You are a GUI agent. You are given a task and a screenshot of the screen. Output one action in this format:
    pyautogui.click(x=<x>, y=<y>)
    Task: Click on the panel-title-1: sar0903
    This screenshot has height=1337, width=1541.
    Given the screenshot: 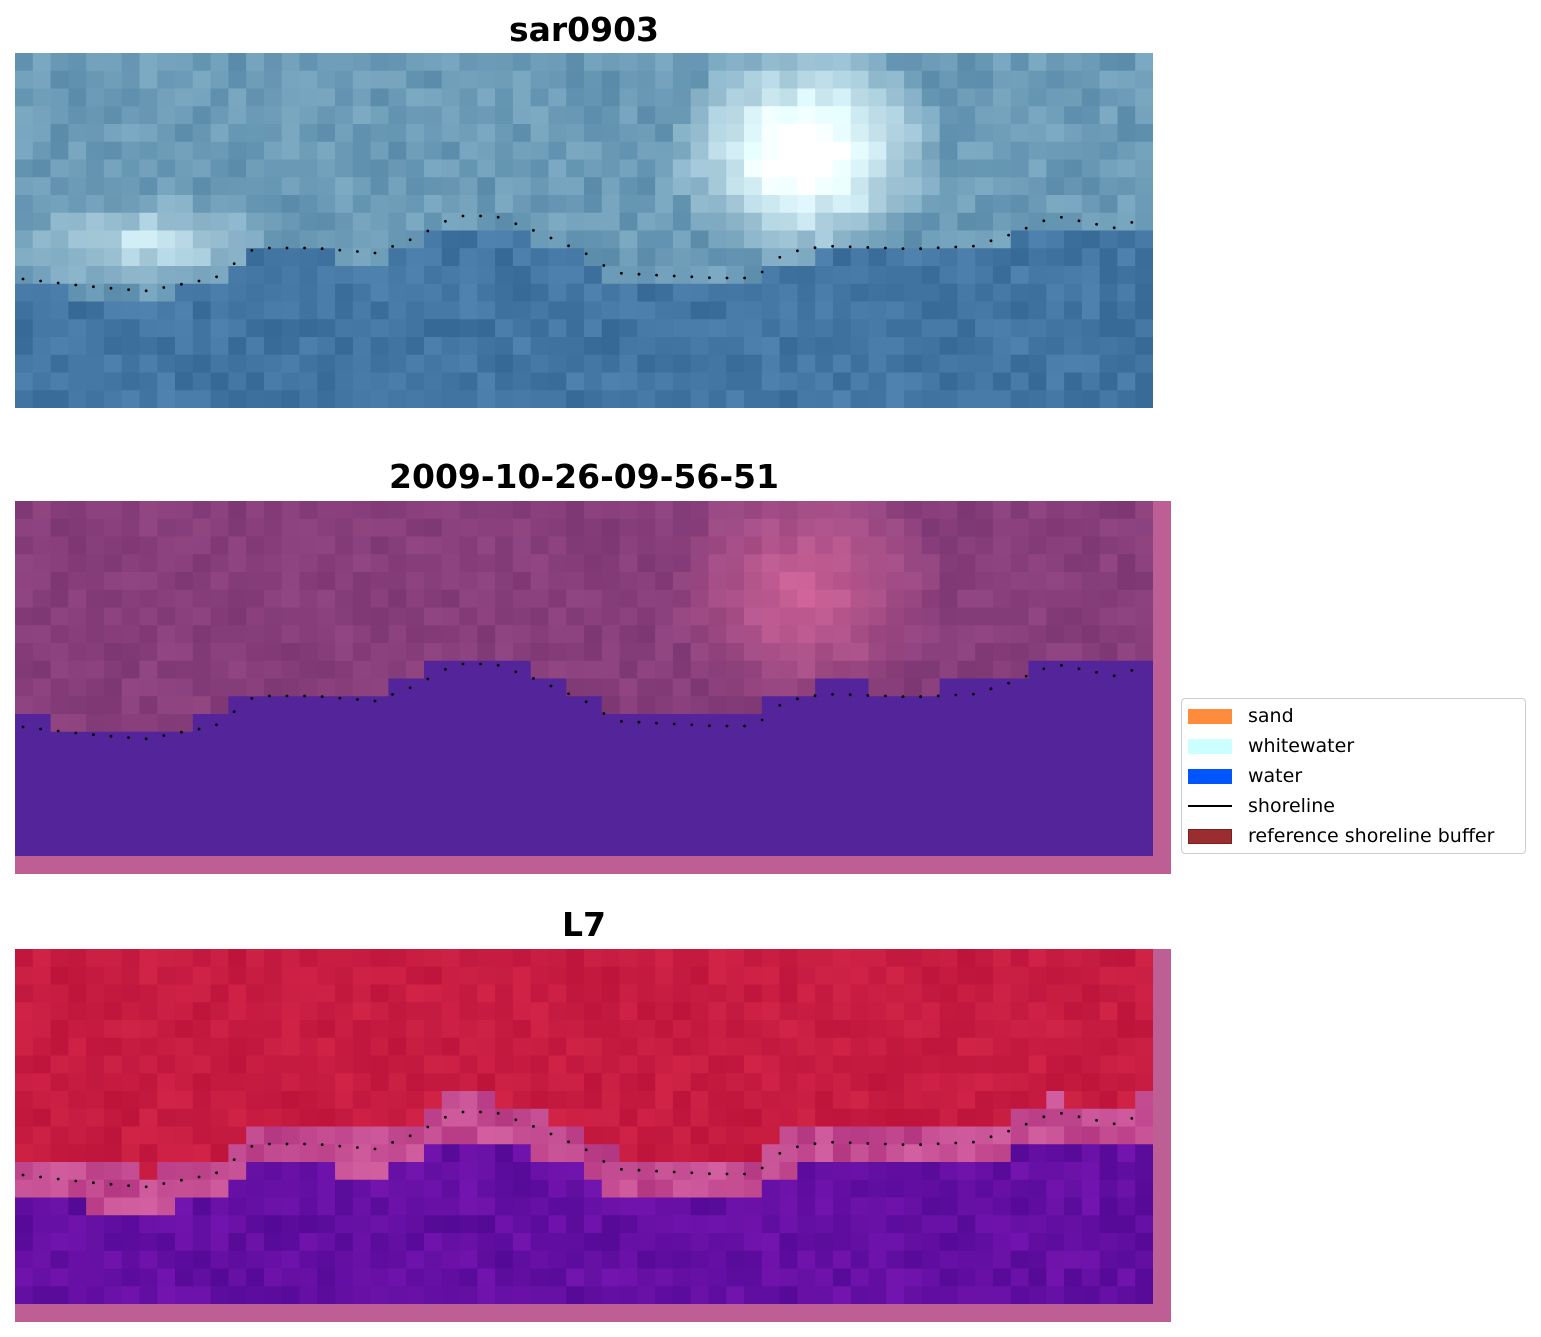 What is the action you would take?
    pyautogui.click(x=584, y=29)
    